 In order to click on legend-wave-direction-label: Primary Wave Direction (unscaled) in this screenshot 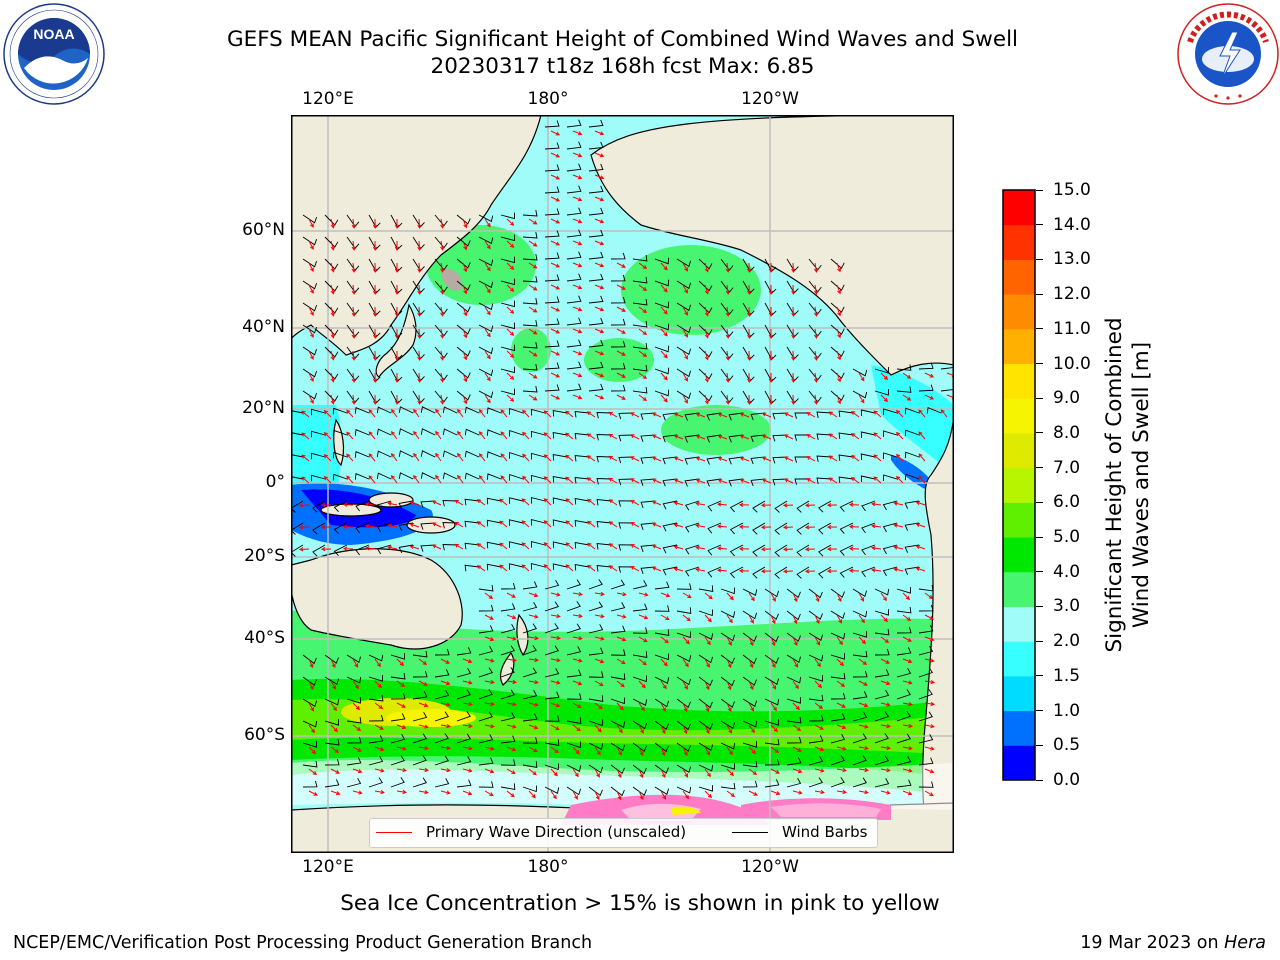, I will do `click(556, 832)`.